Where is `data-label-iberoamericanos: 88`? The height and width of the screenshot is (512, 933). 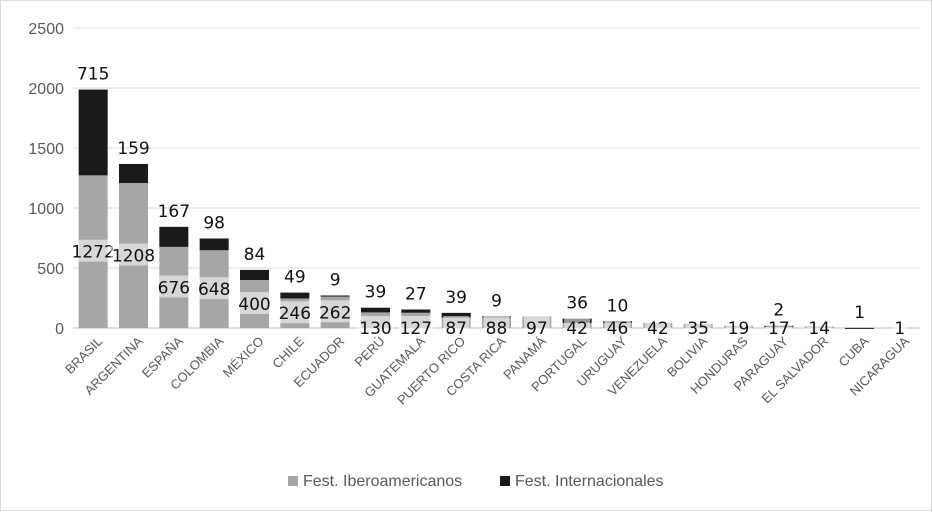 data-label-iberoamericanos: 88 is located at coordinates (497, 329).